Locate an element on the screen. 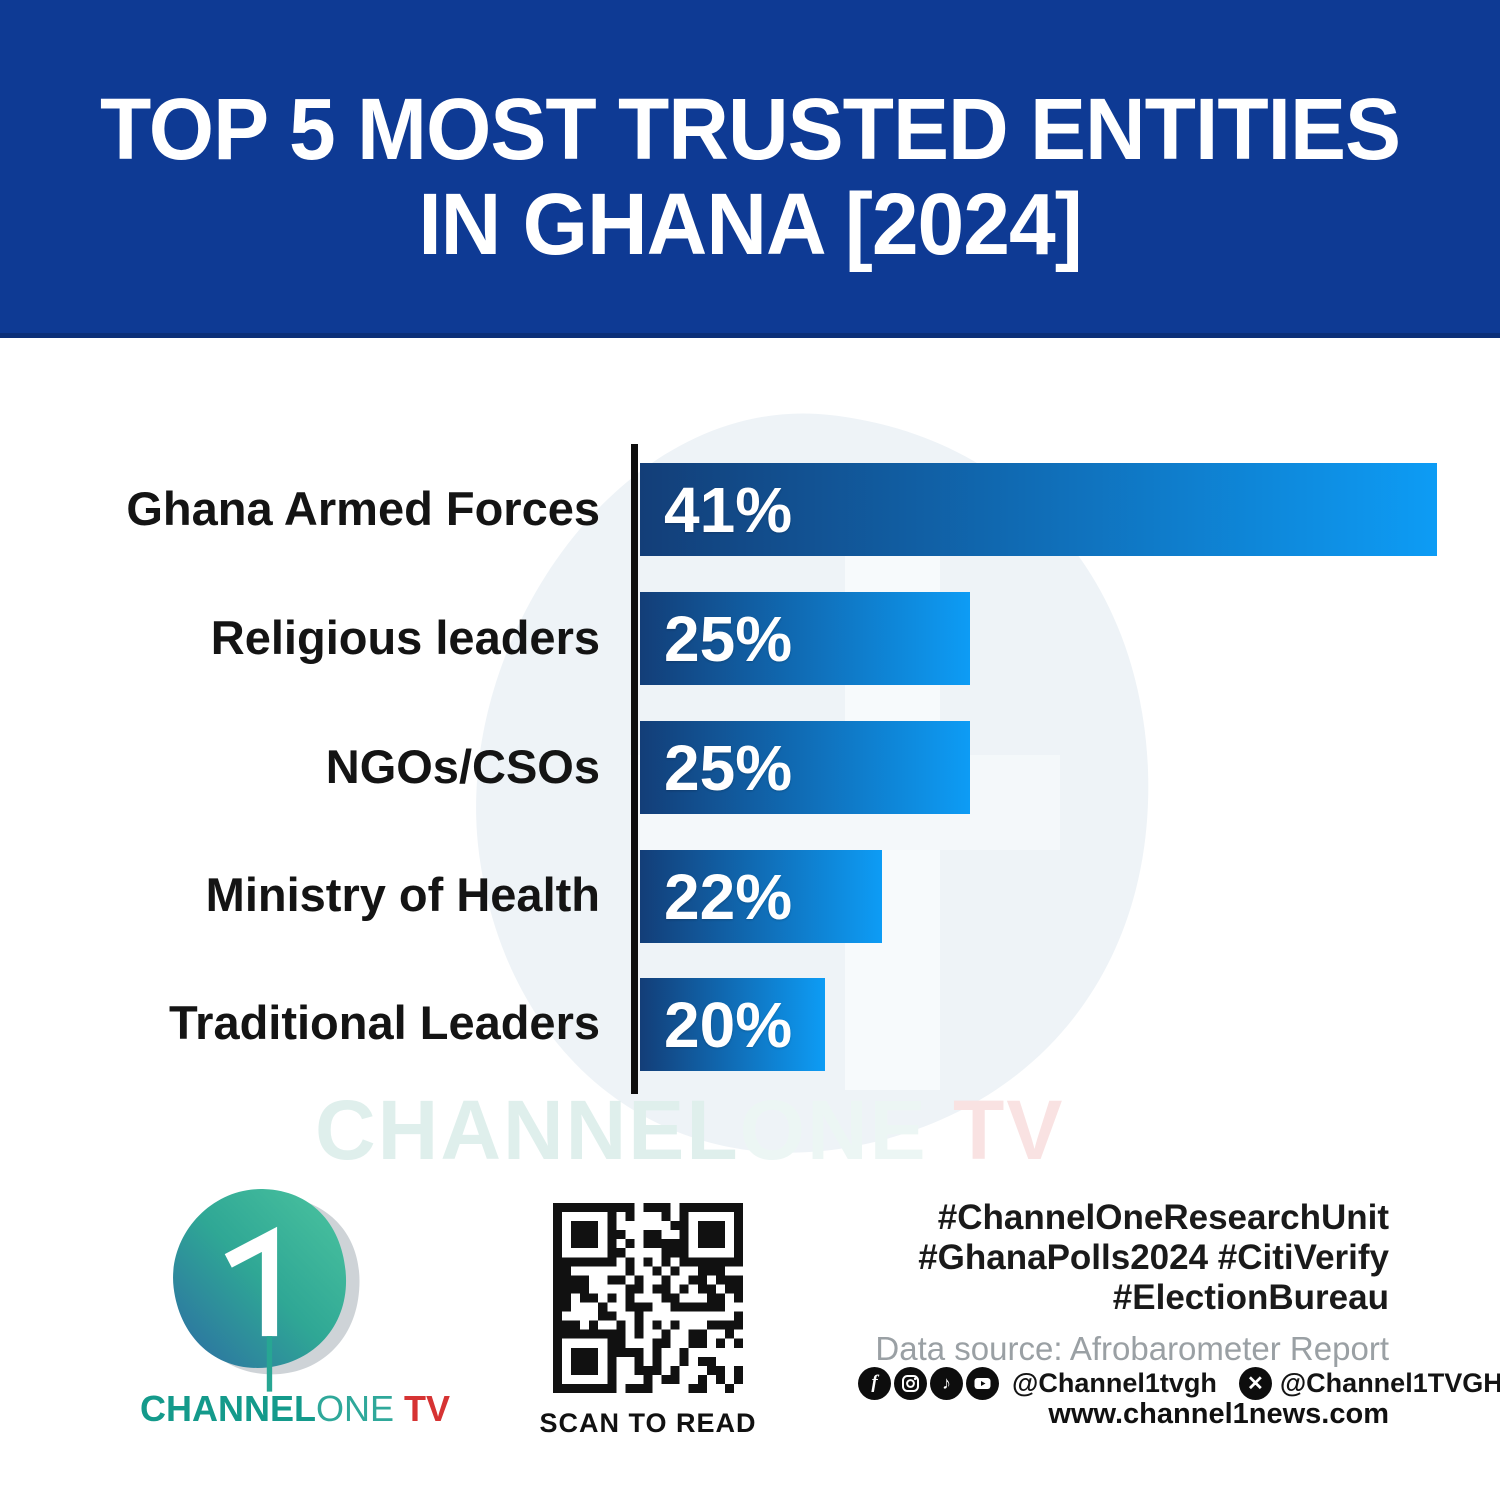 This screenshot has width=1500, height=1500. social-handle-main: @Channel1tvgh is located at coordinates (1114, 1382).